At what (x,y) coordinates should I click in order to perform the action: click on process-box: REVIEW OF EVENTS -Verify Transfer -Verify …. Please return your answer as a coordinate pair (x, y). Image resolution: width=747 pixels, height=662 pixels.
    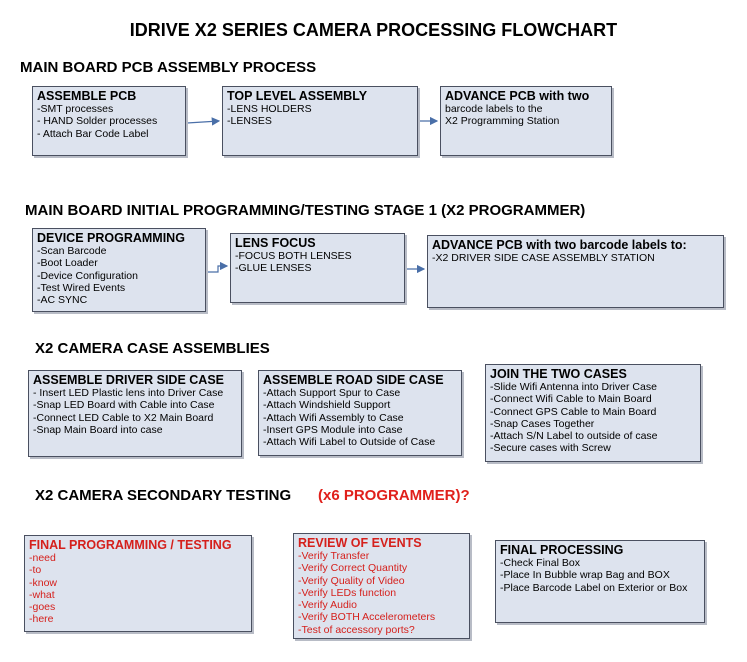
    Looking at the image, I should click on (381, 586).